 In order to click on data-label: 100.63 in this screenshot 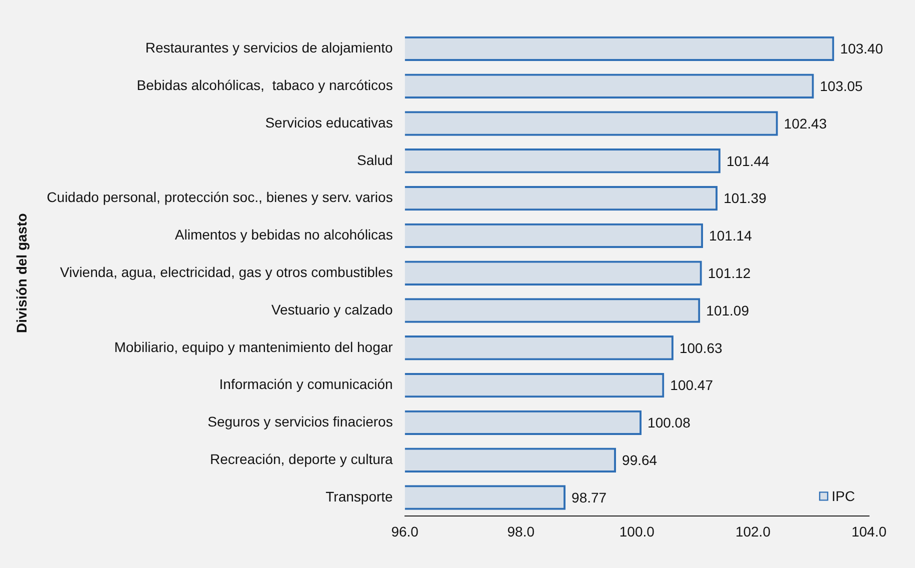, I will do `click(700, 348)`.